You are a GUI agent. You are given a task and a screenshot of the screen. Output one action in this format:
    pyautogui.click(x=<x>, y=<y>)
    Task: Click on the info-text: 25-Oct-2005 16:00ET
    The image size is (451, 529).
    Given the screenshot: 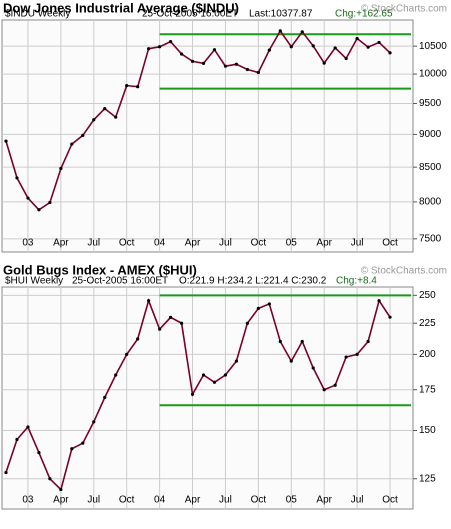 What is the action you would take?
    pyautogui.click(x=120, y=281)
    